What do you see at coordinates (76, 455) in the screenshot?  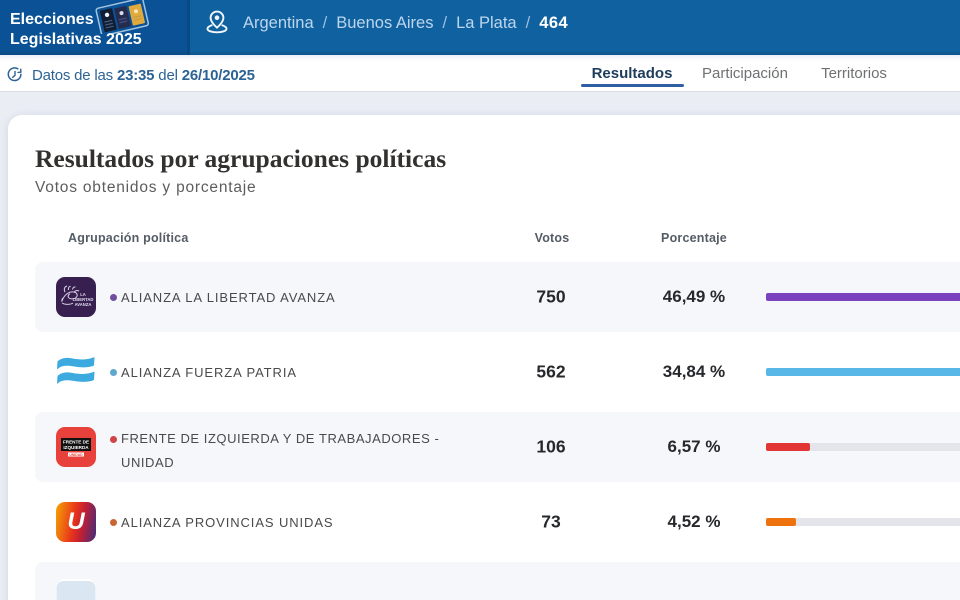 I see `svg-text: UNIDAD` at bounding box center [76, 455].